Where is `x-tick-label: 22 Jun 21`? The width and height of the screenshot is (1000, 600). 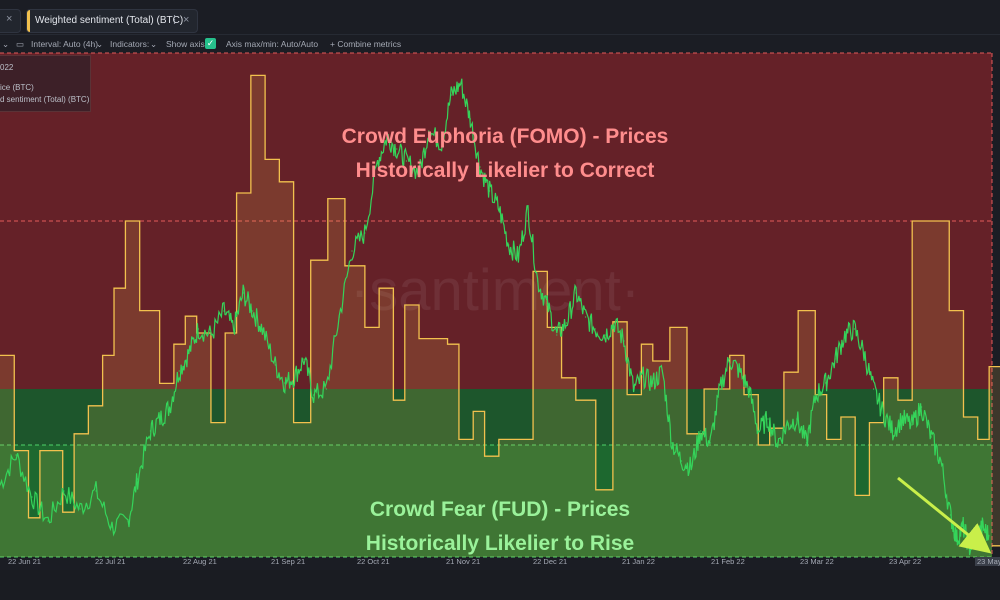
x-tick-label: 22 Jun 21 is located at coordinates (24, 561).